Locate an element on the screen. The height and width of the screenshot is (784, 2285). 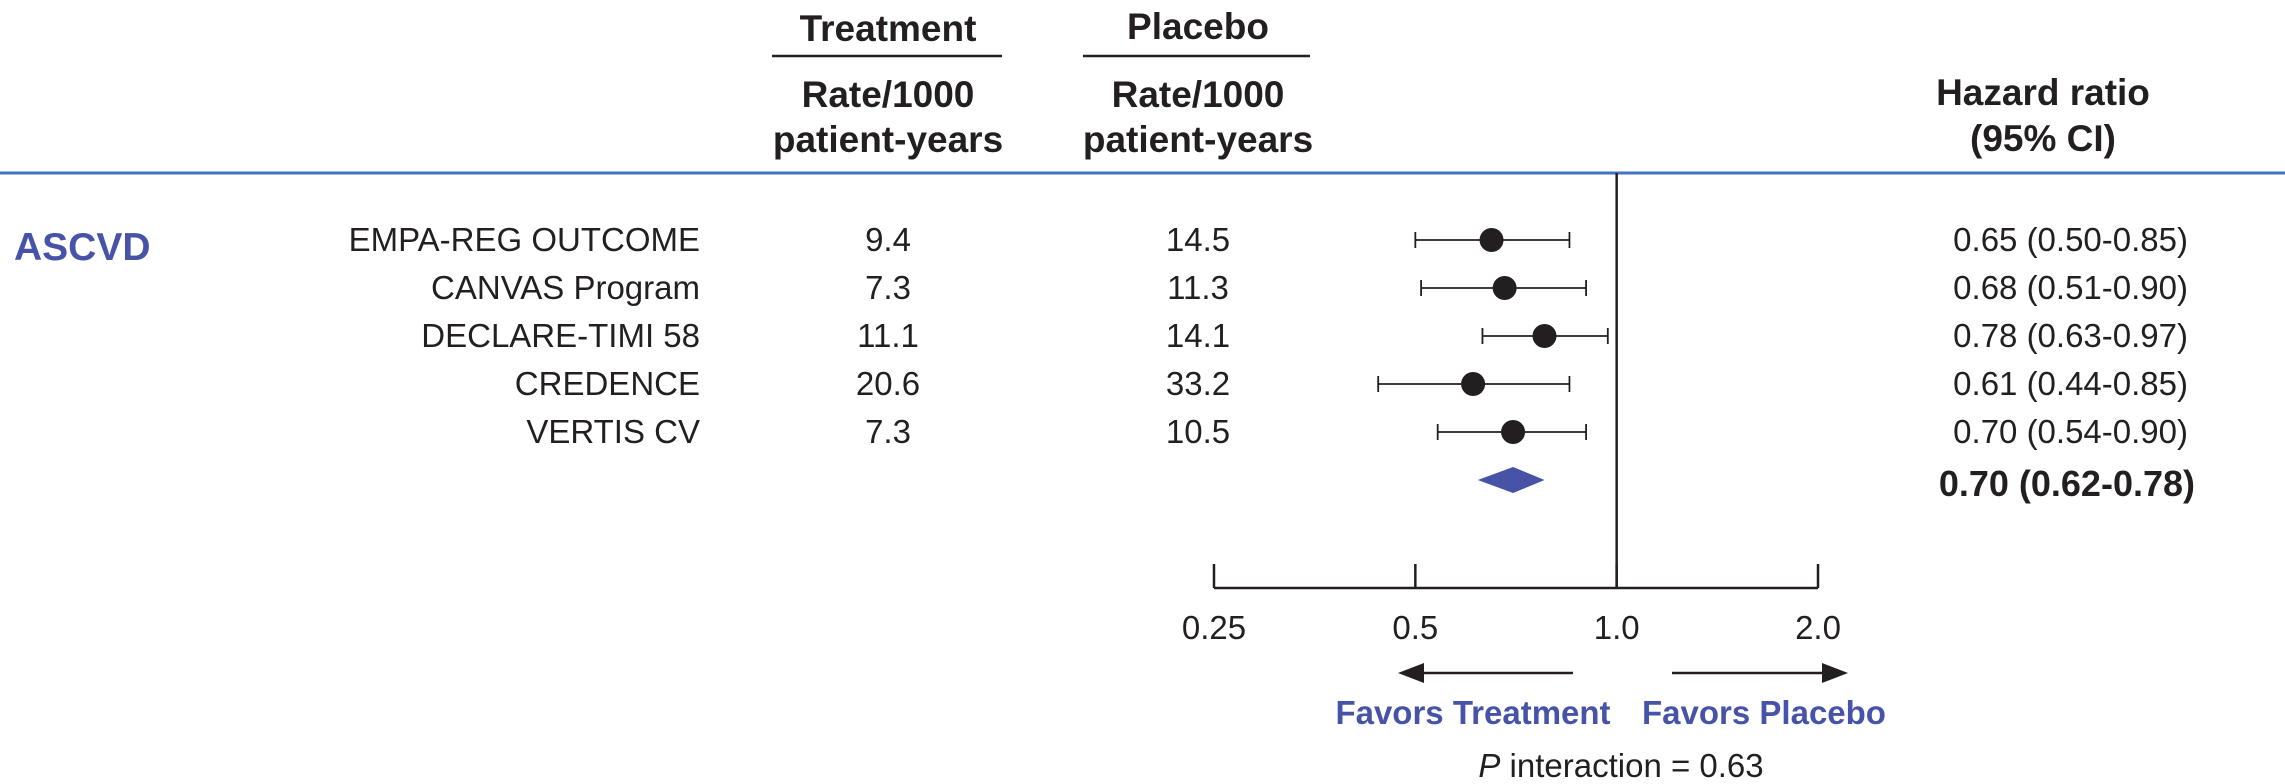
treatment-column-title: Treatment is located at coordinates (888, 28).